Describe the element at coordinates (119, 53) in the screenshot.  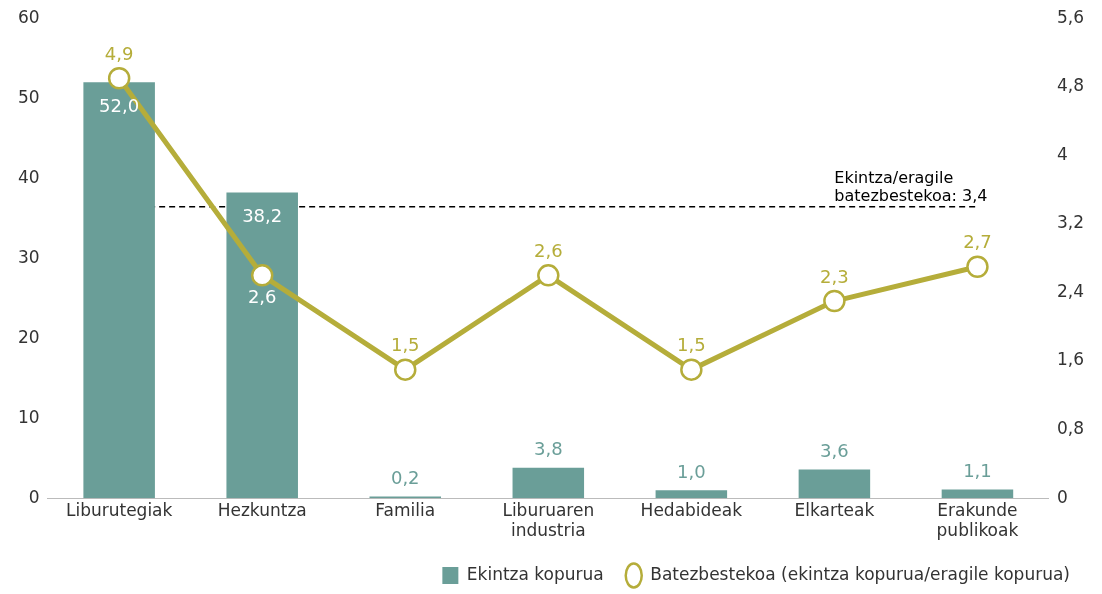
I see `data-label: 4,9` at that location.